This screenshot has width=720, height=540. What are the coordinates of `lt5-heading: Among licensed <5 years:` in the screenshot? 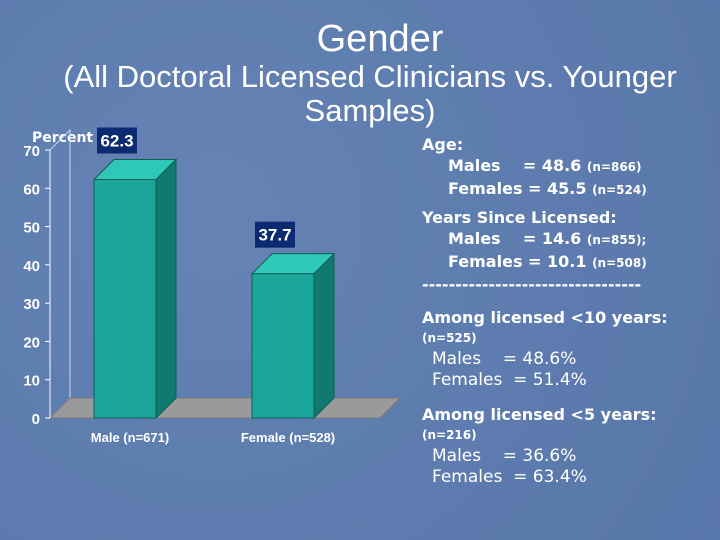 It's located at (539, 414).